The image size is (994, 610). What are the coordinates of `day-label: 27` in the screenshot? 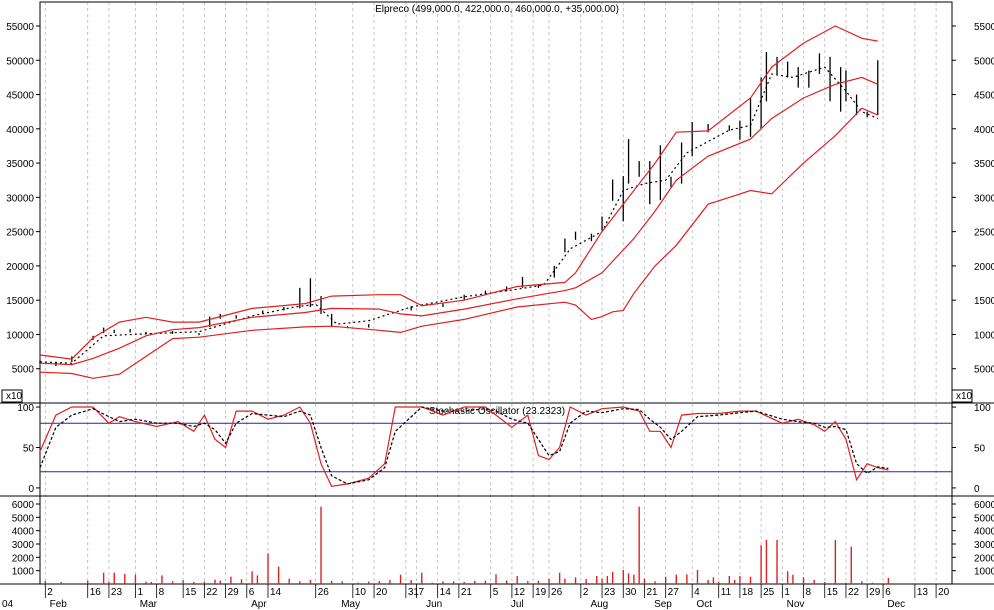 It's located at (674, 592).